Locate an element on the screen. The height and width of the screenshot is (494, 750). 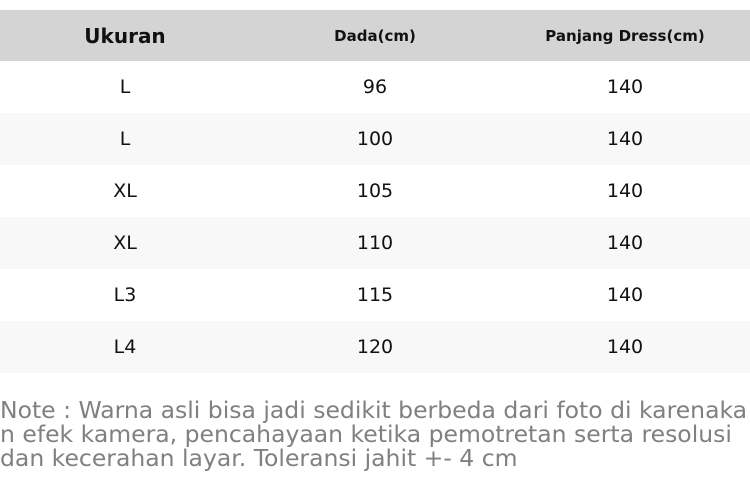
cell-dada: 105 is located at coordinates (375, 191).